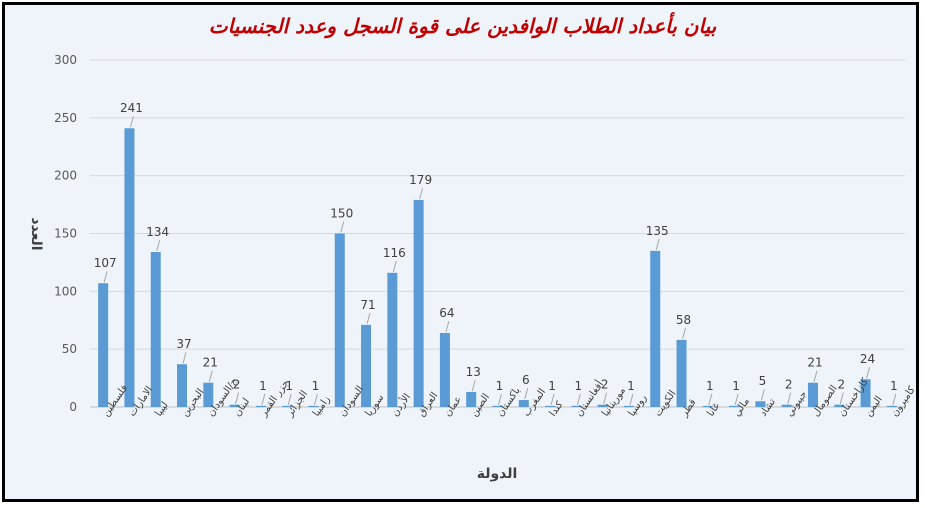 The image size is (925, 508). What do you see at coordinates (322, 406) in the screenshot?
I see `x-tick-label: زامبيا` at bounding box center [322, 406].